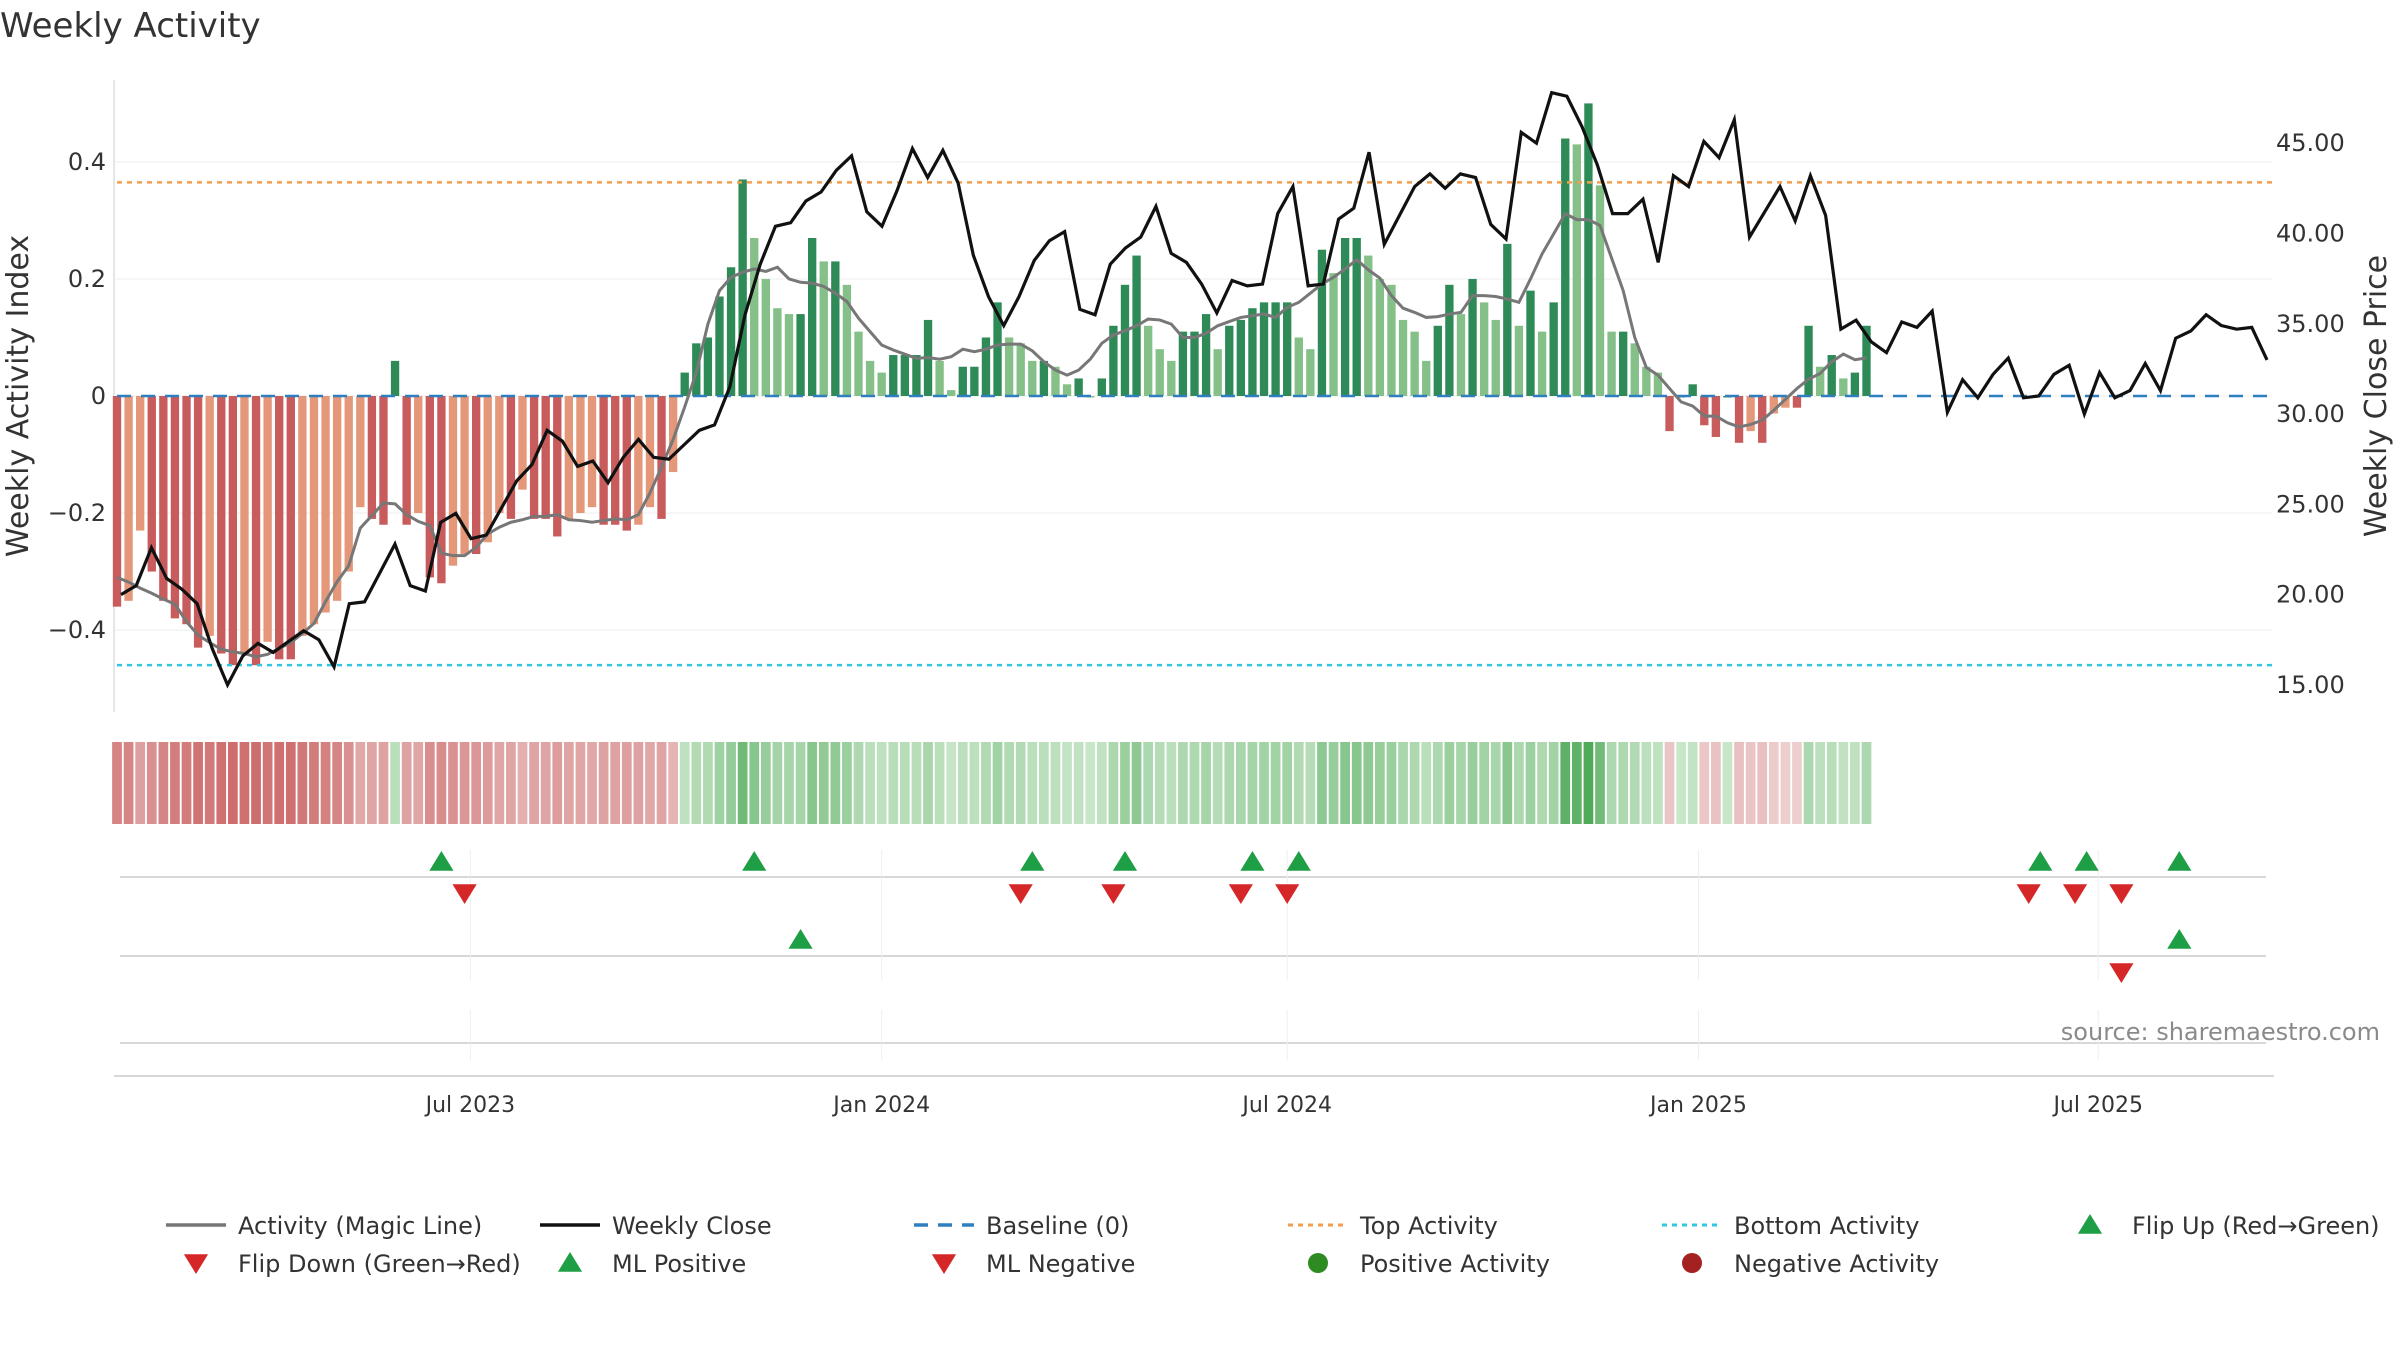 Image resolution: width=2400 pixels, height=1350 pixels. I want to click on y-left-axis-label: Weekly Activity Index, so click(18, 396).